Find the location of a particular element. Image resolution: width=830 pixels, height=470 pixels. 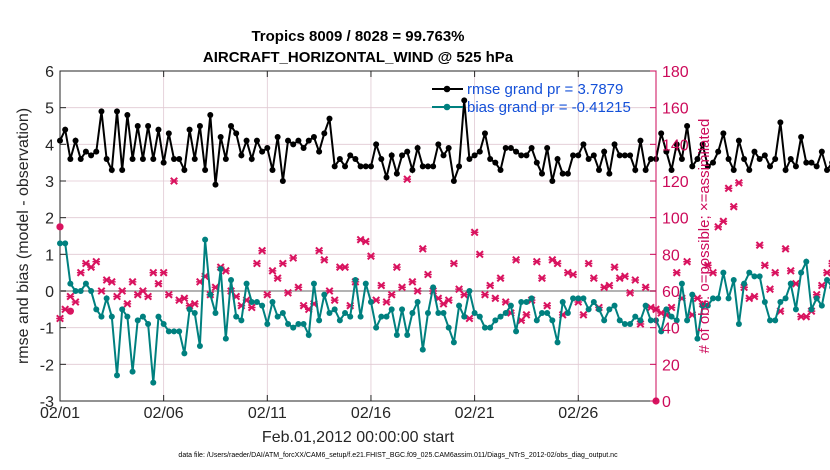

x-tick-label: 02/16 is located at coordinates (371, 413).